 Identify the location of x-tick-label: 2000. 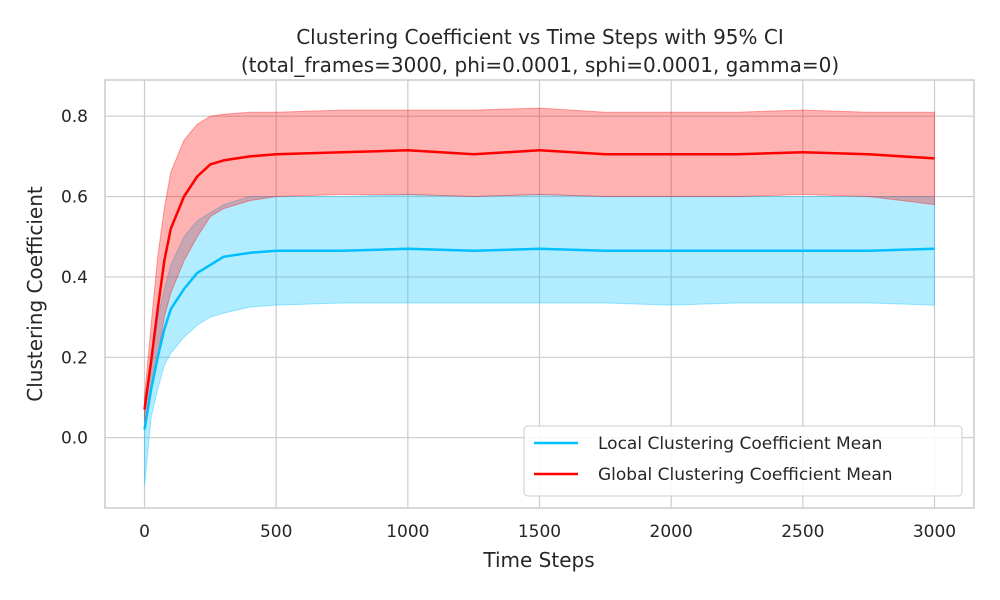
(671, 532).